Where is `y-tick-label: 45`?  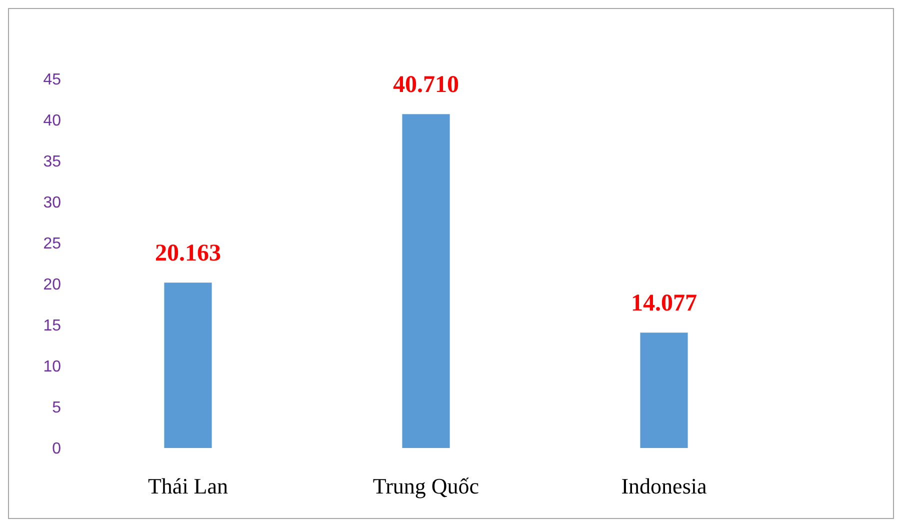
y-tick-label: 45 is located at coordinates (52, 80).